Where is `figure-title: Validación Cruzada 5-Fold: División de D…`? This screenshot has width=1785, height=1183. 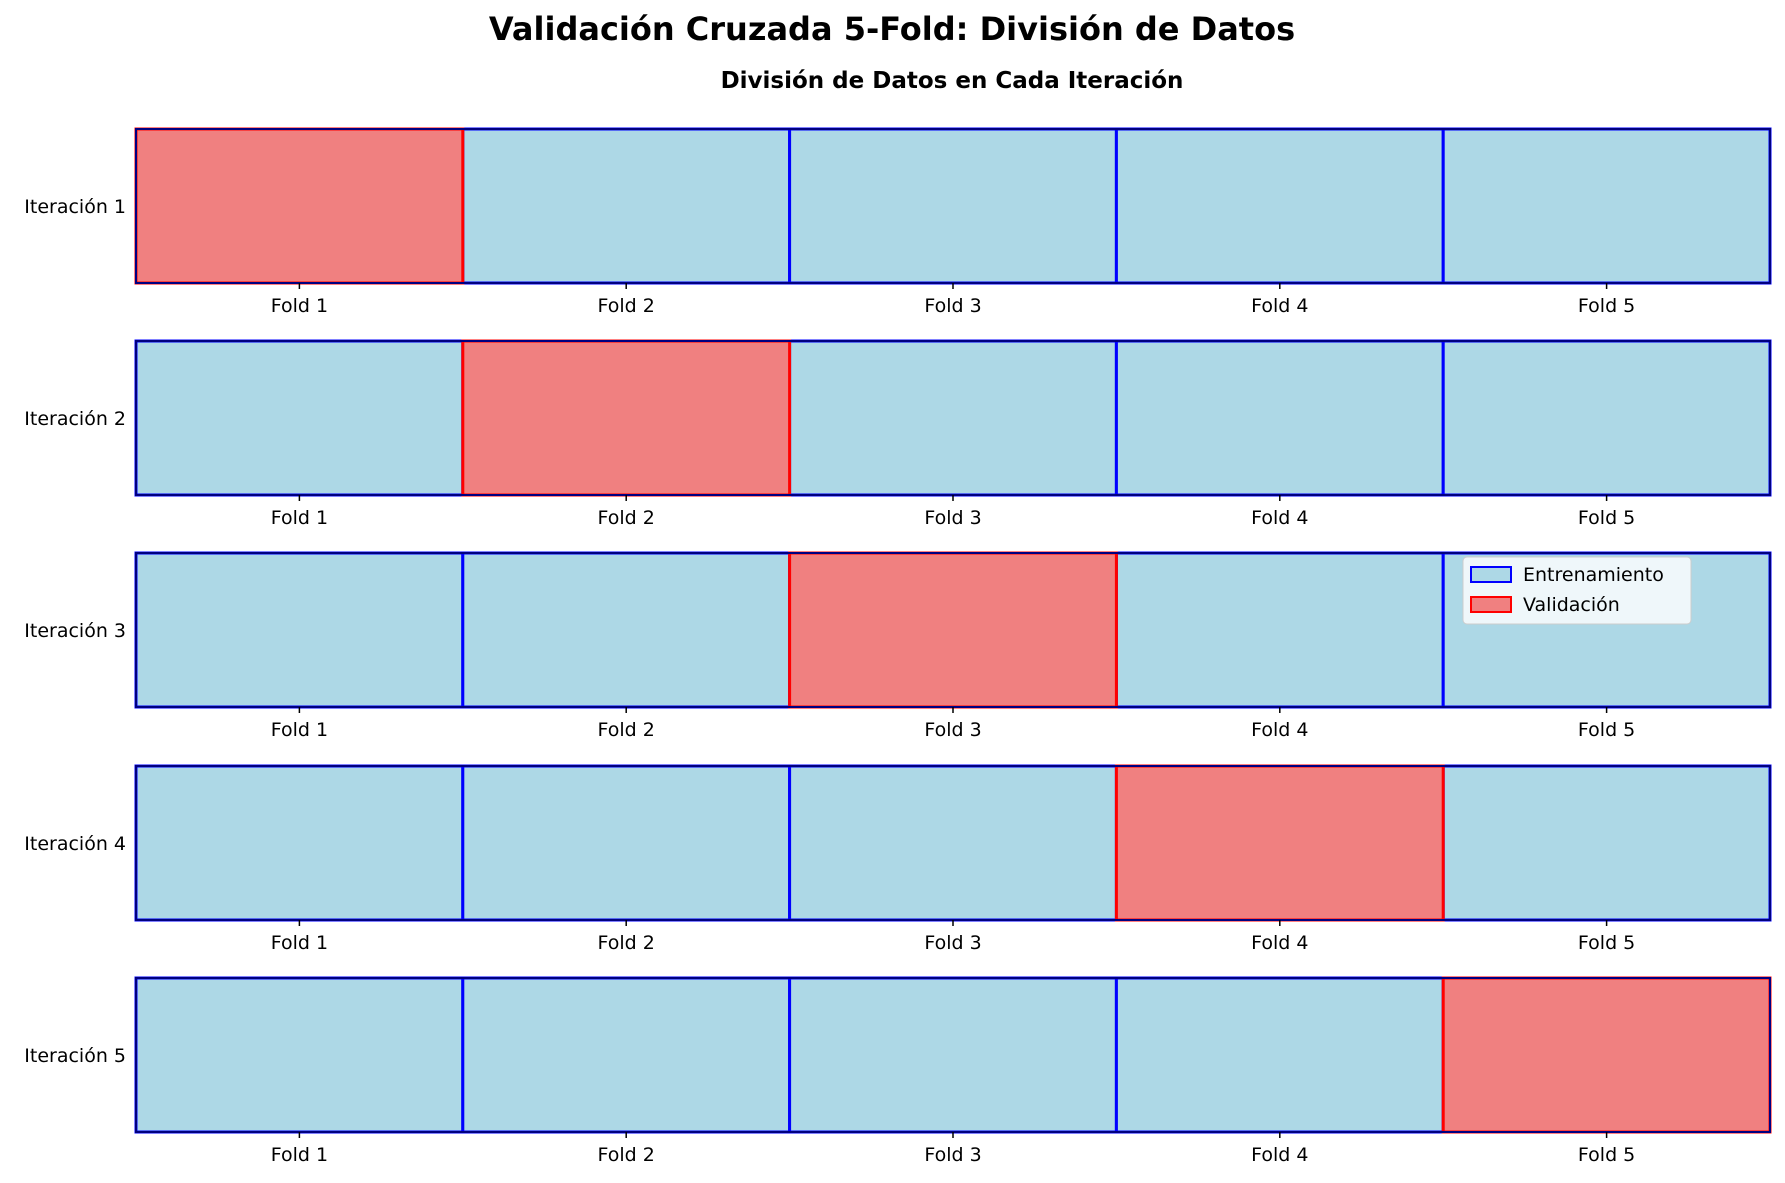
figure-title: Validación Cruzada 5-Fold: División de D… is located at coordinates (892, 29).